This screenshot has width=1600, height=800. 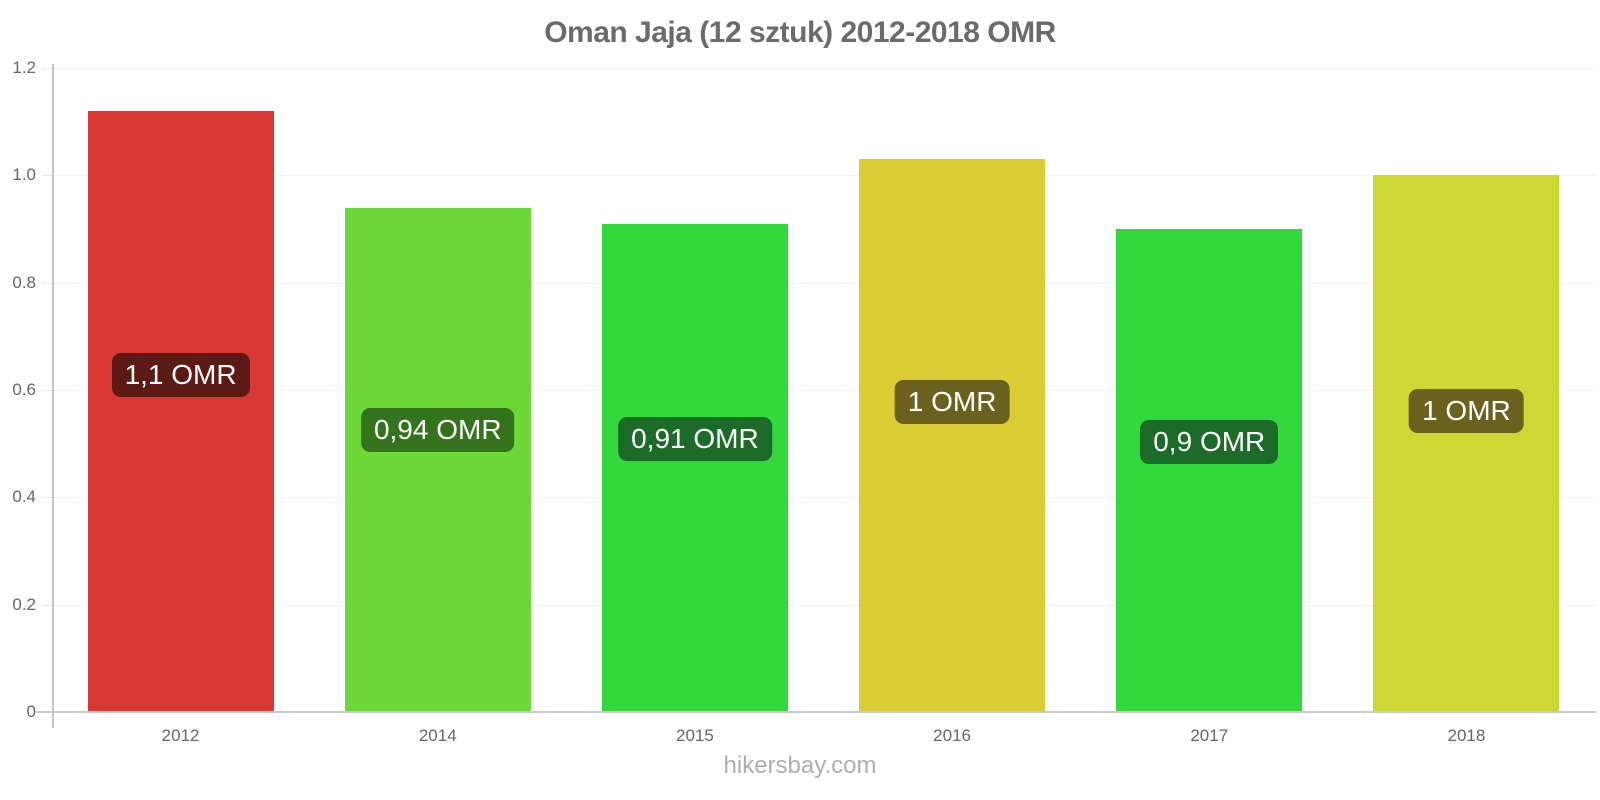 What do you see at coordinates (694, 467) in the screenshot?
I see `bar-2015: 0,91 OMR` at bounding box center [694, 467].